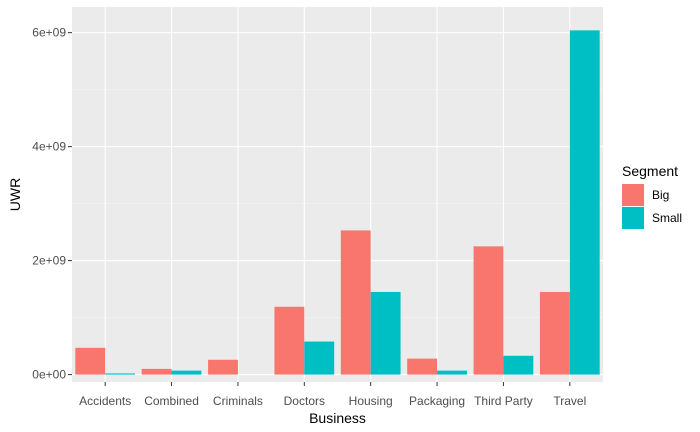 This screenshot has height=432, width=700. Describe the element at coordinates (422, 366) in the screenshot. I see `bar-big-packaging` at that location.